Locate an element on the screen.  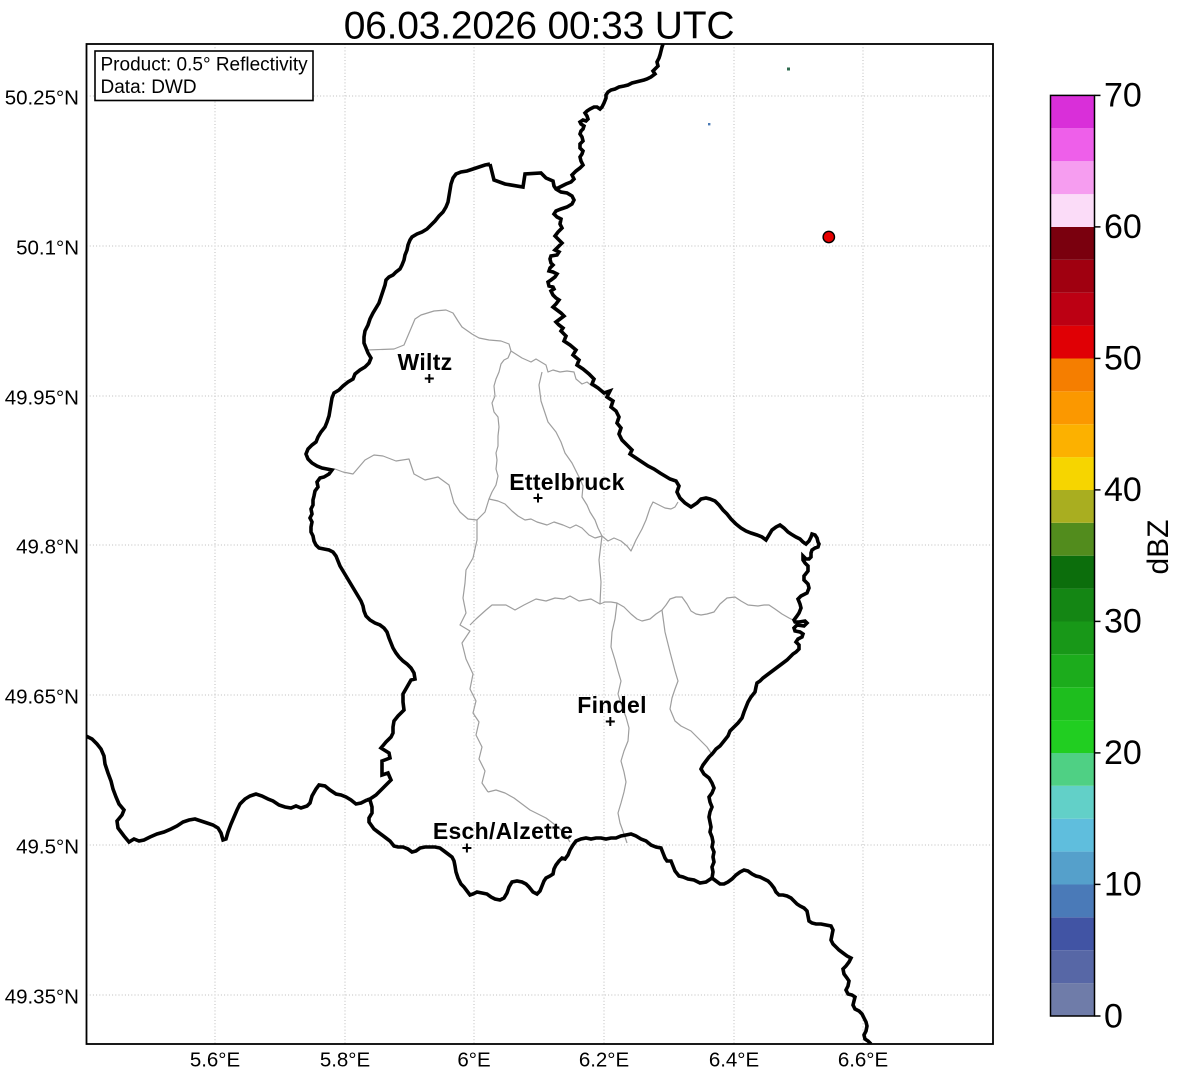
svg-text: Product: 0.5° Reflectivity is located at coordinates (205, 65).